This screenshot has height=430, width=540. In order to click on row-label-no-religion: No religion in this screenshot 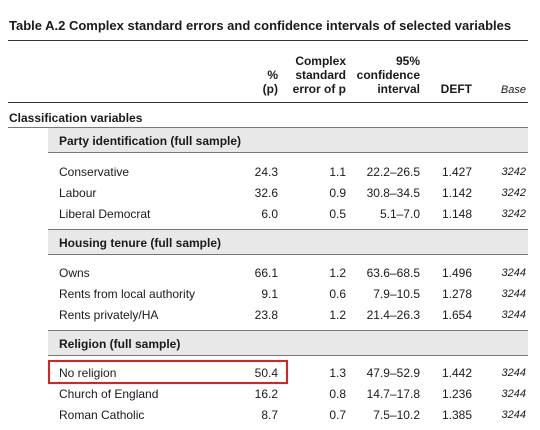, I will do `click(88, 373)`.